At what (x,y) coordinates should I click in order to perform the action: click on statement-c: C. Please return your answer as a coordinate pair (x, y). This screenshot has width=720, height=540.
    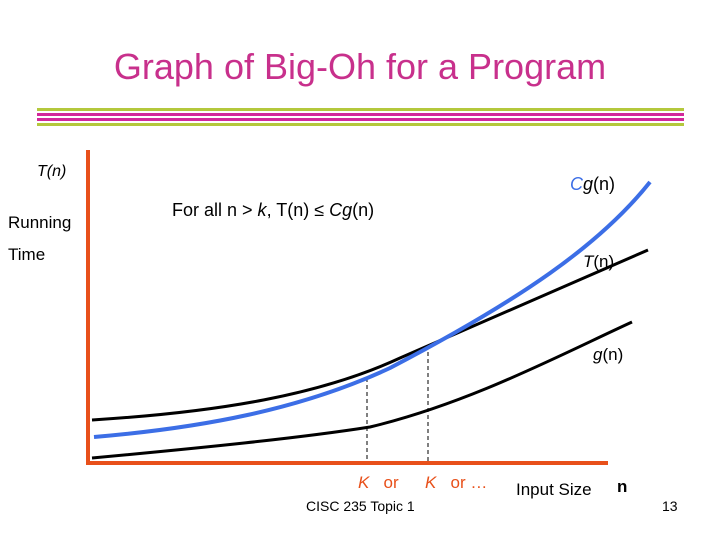
    Looking at the image, I should click on (336, 210).